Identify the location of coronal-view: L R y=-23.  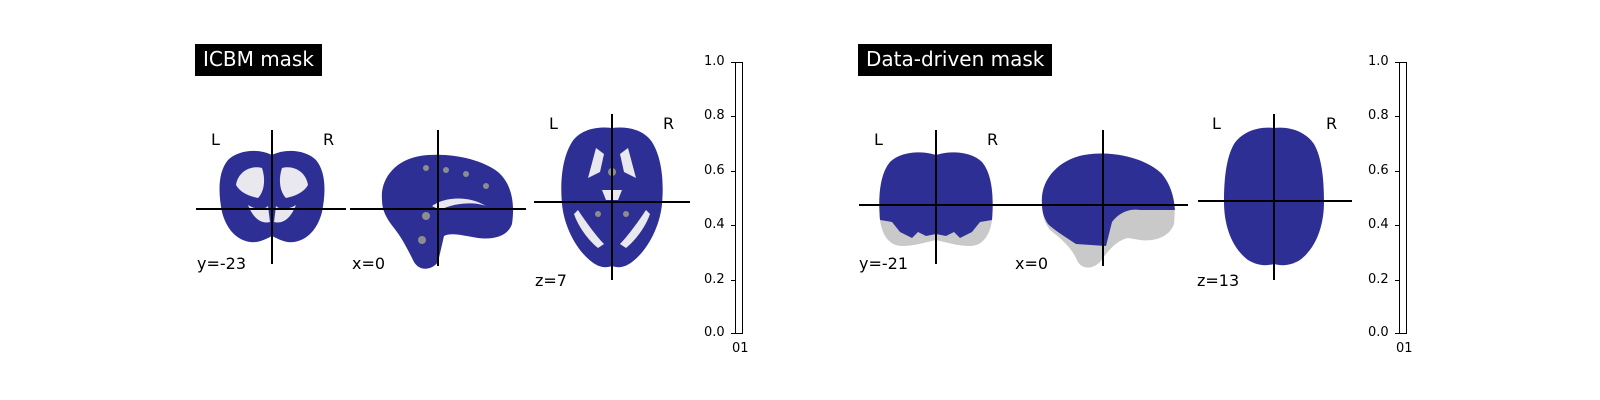
(271, 201).